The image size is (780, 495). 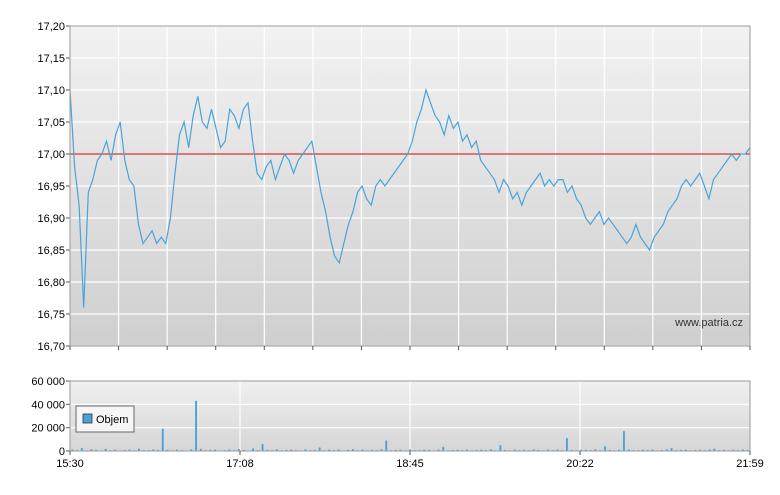 I want to click on volume-x-tick-labels: 15:30 17:08 18:45 20:22 21:59, so click(x=410, y=460).